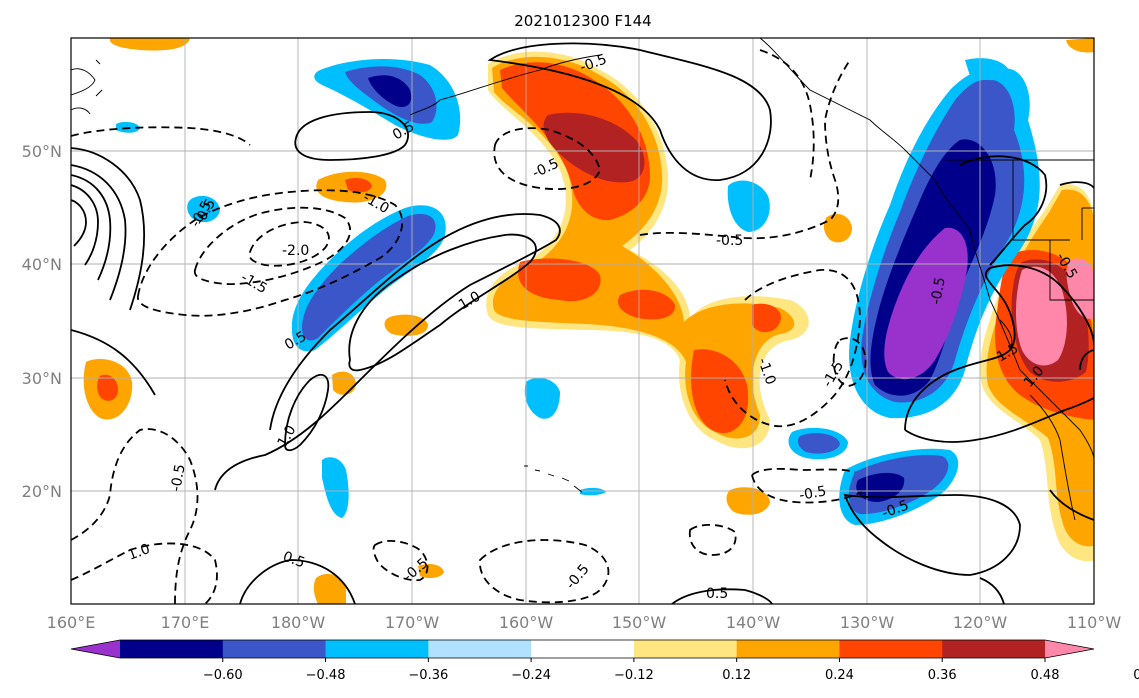 This screenshot has height=698, width=1139. I want to click on colorbar-tick-label: 0.60, so click(1136, 675).